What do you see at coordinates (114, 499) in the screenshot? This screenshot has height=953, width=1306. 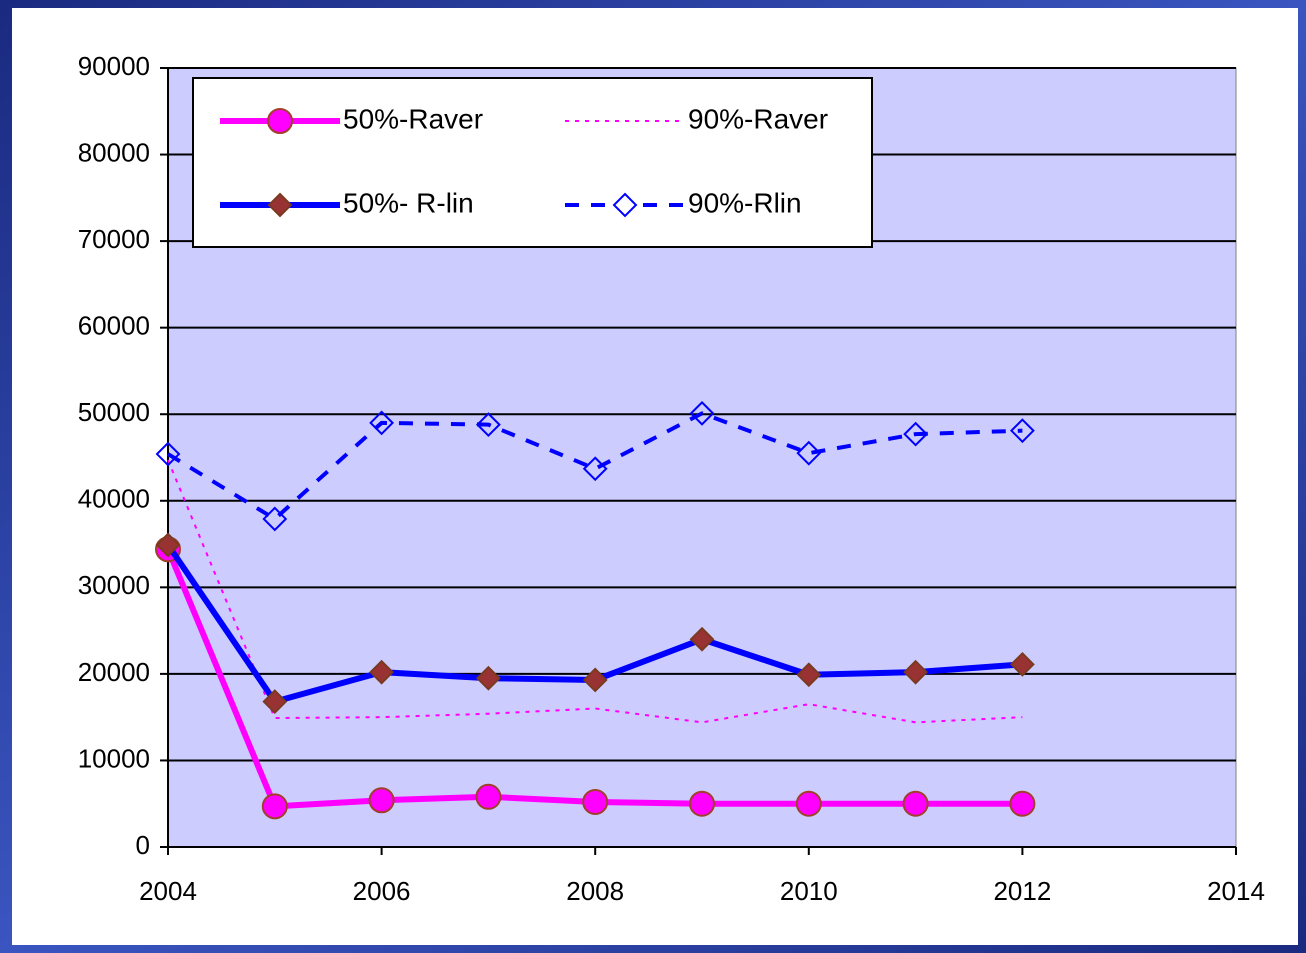 I see `y-tick-label: 40000` at bounding box center [114, 499].